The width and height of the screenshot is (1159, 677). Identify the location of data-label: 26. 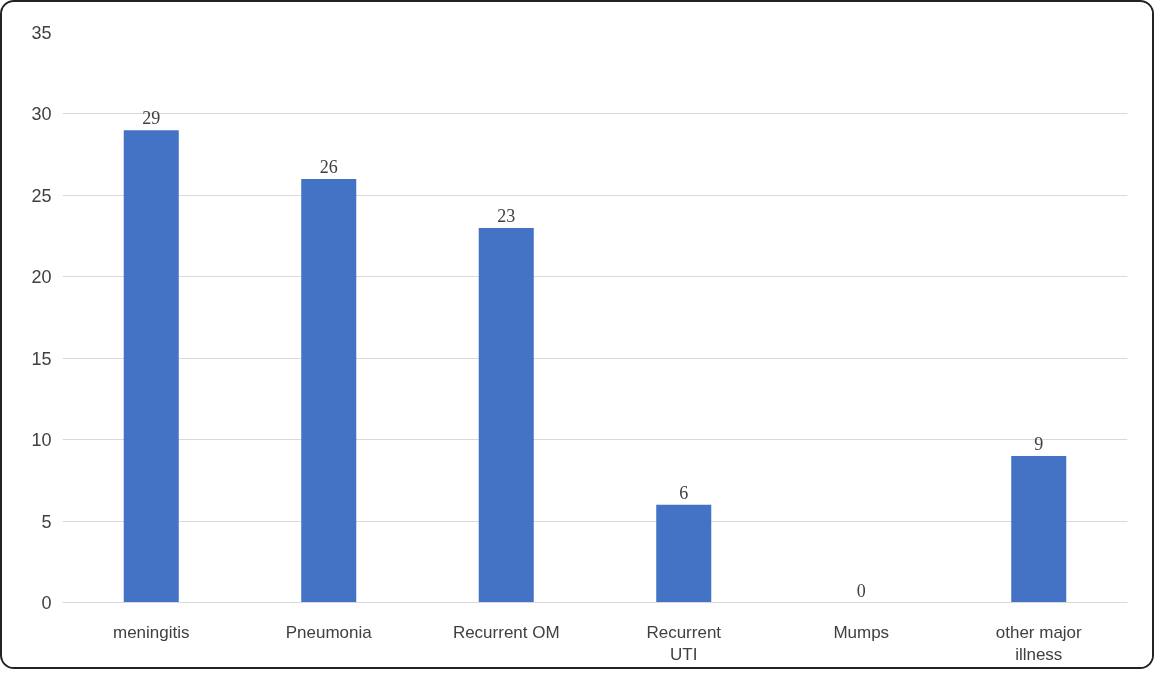
(328, 167).